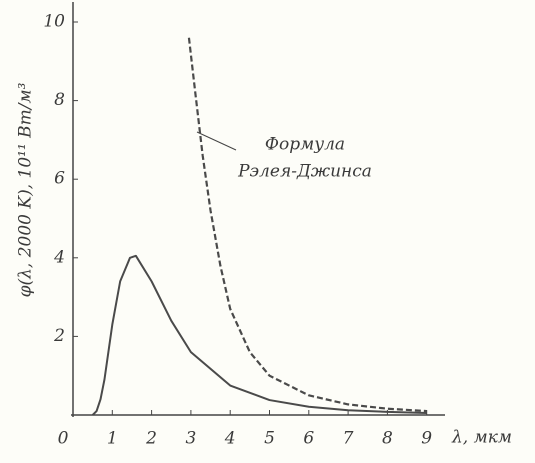  I want to click on x-tick-label: 7, so click(348, 439).